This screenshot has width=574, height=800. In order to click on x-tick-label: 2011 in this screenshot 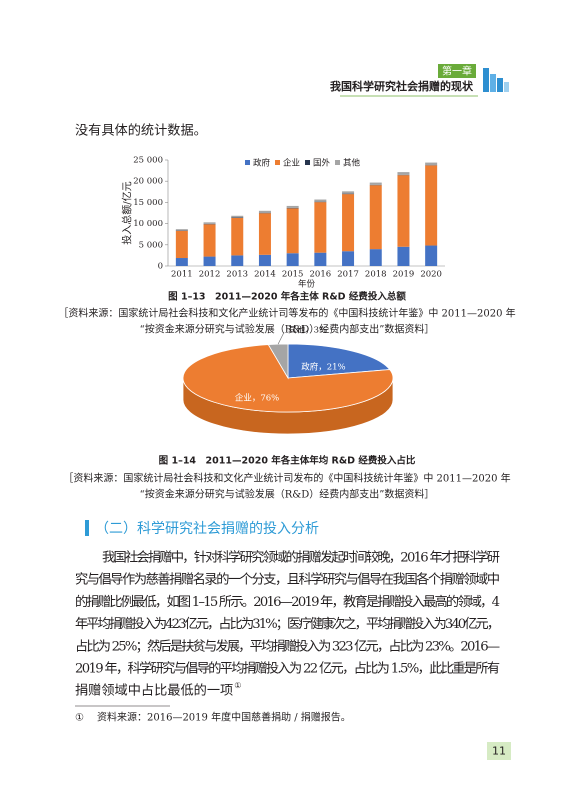, I will do `click(182, 275)`.